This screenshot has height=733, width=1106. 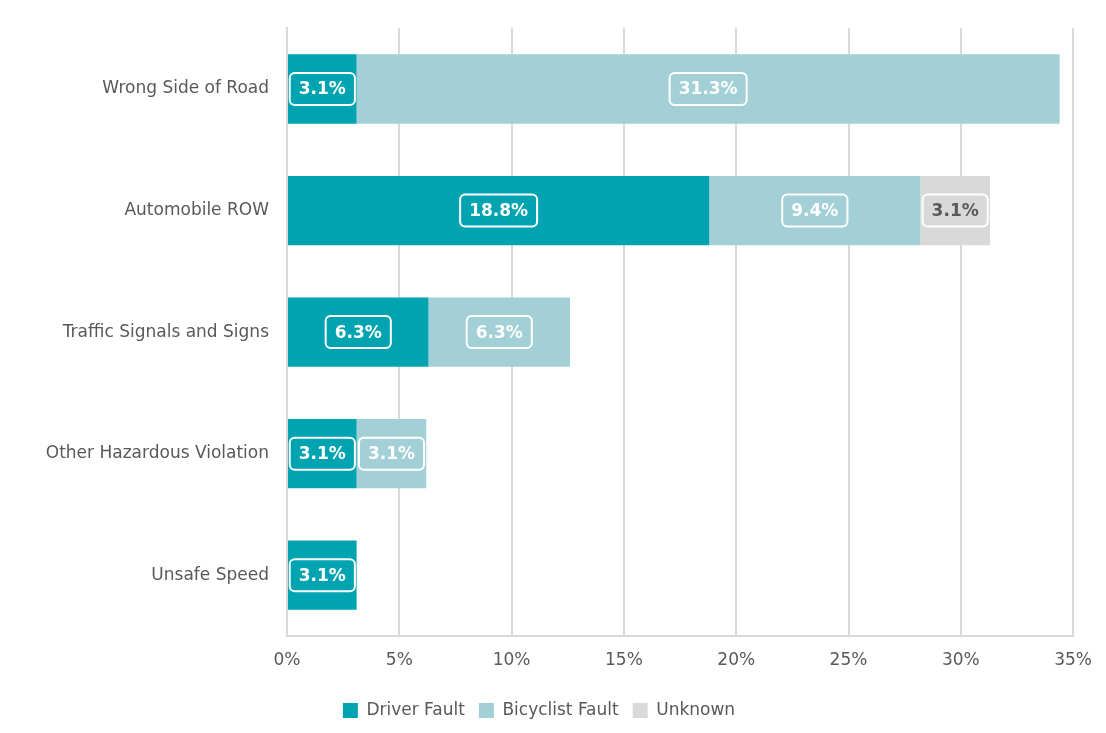 What do you see at coordinates (511, 658) in the screenshot?
I see `x-tick-label: 10%` at bounding box center [511, 658].